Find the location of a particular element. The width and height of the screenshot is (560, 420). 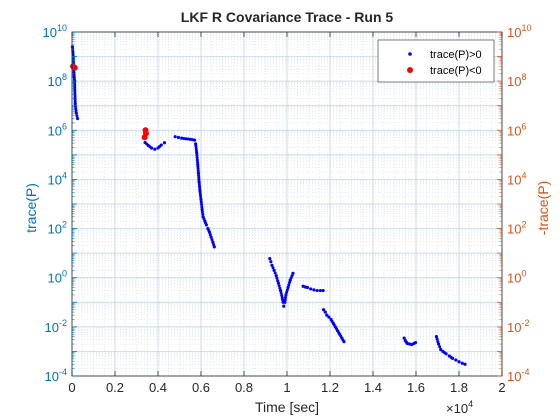

legend-entry-pos: trace(P)>0 is located at coordinates (456, 55).